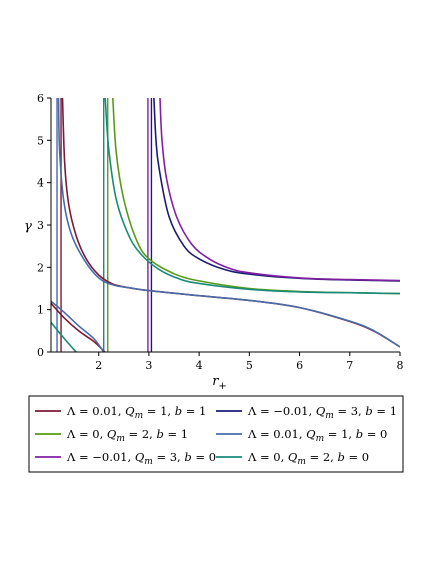  I want to click on x-tick-label: 2, so click(98, 365).